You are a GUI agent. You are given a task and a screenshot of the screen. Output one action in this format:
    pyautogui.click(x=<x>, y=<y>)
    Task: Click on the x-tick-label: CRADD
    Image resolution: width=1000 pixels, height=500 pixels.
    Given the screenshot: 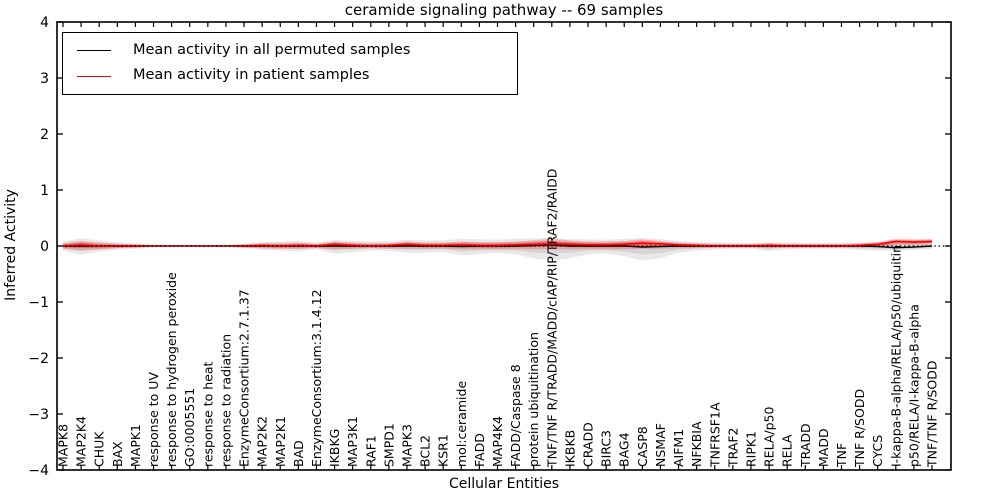 What is the action you would take?
    pyautogui.click(x=588, y=444)
    